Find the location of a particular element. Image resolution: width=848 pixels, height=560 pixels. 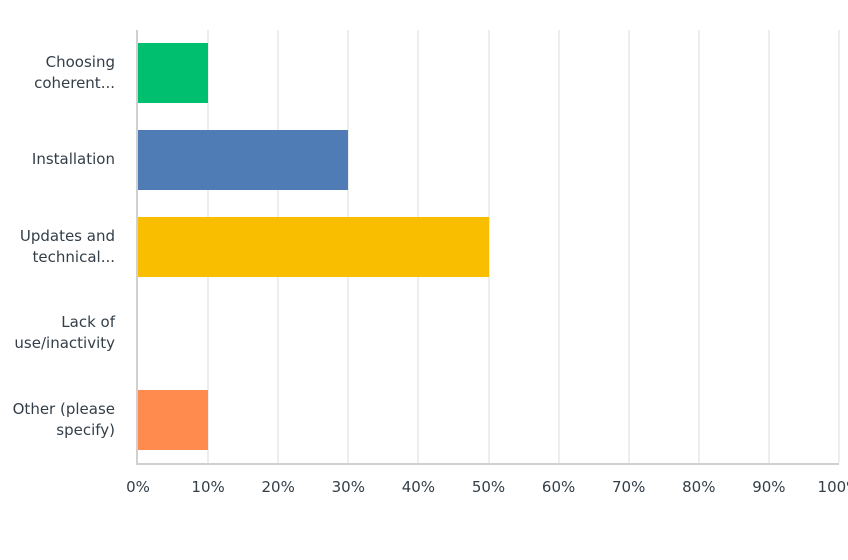

x-tick-label: 100% is located at coordinates (832, 487).